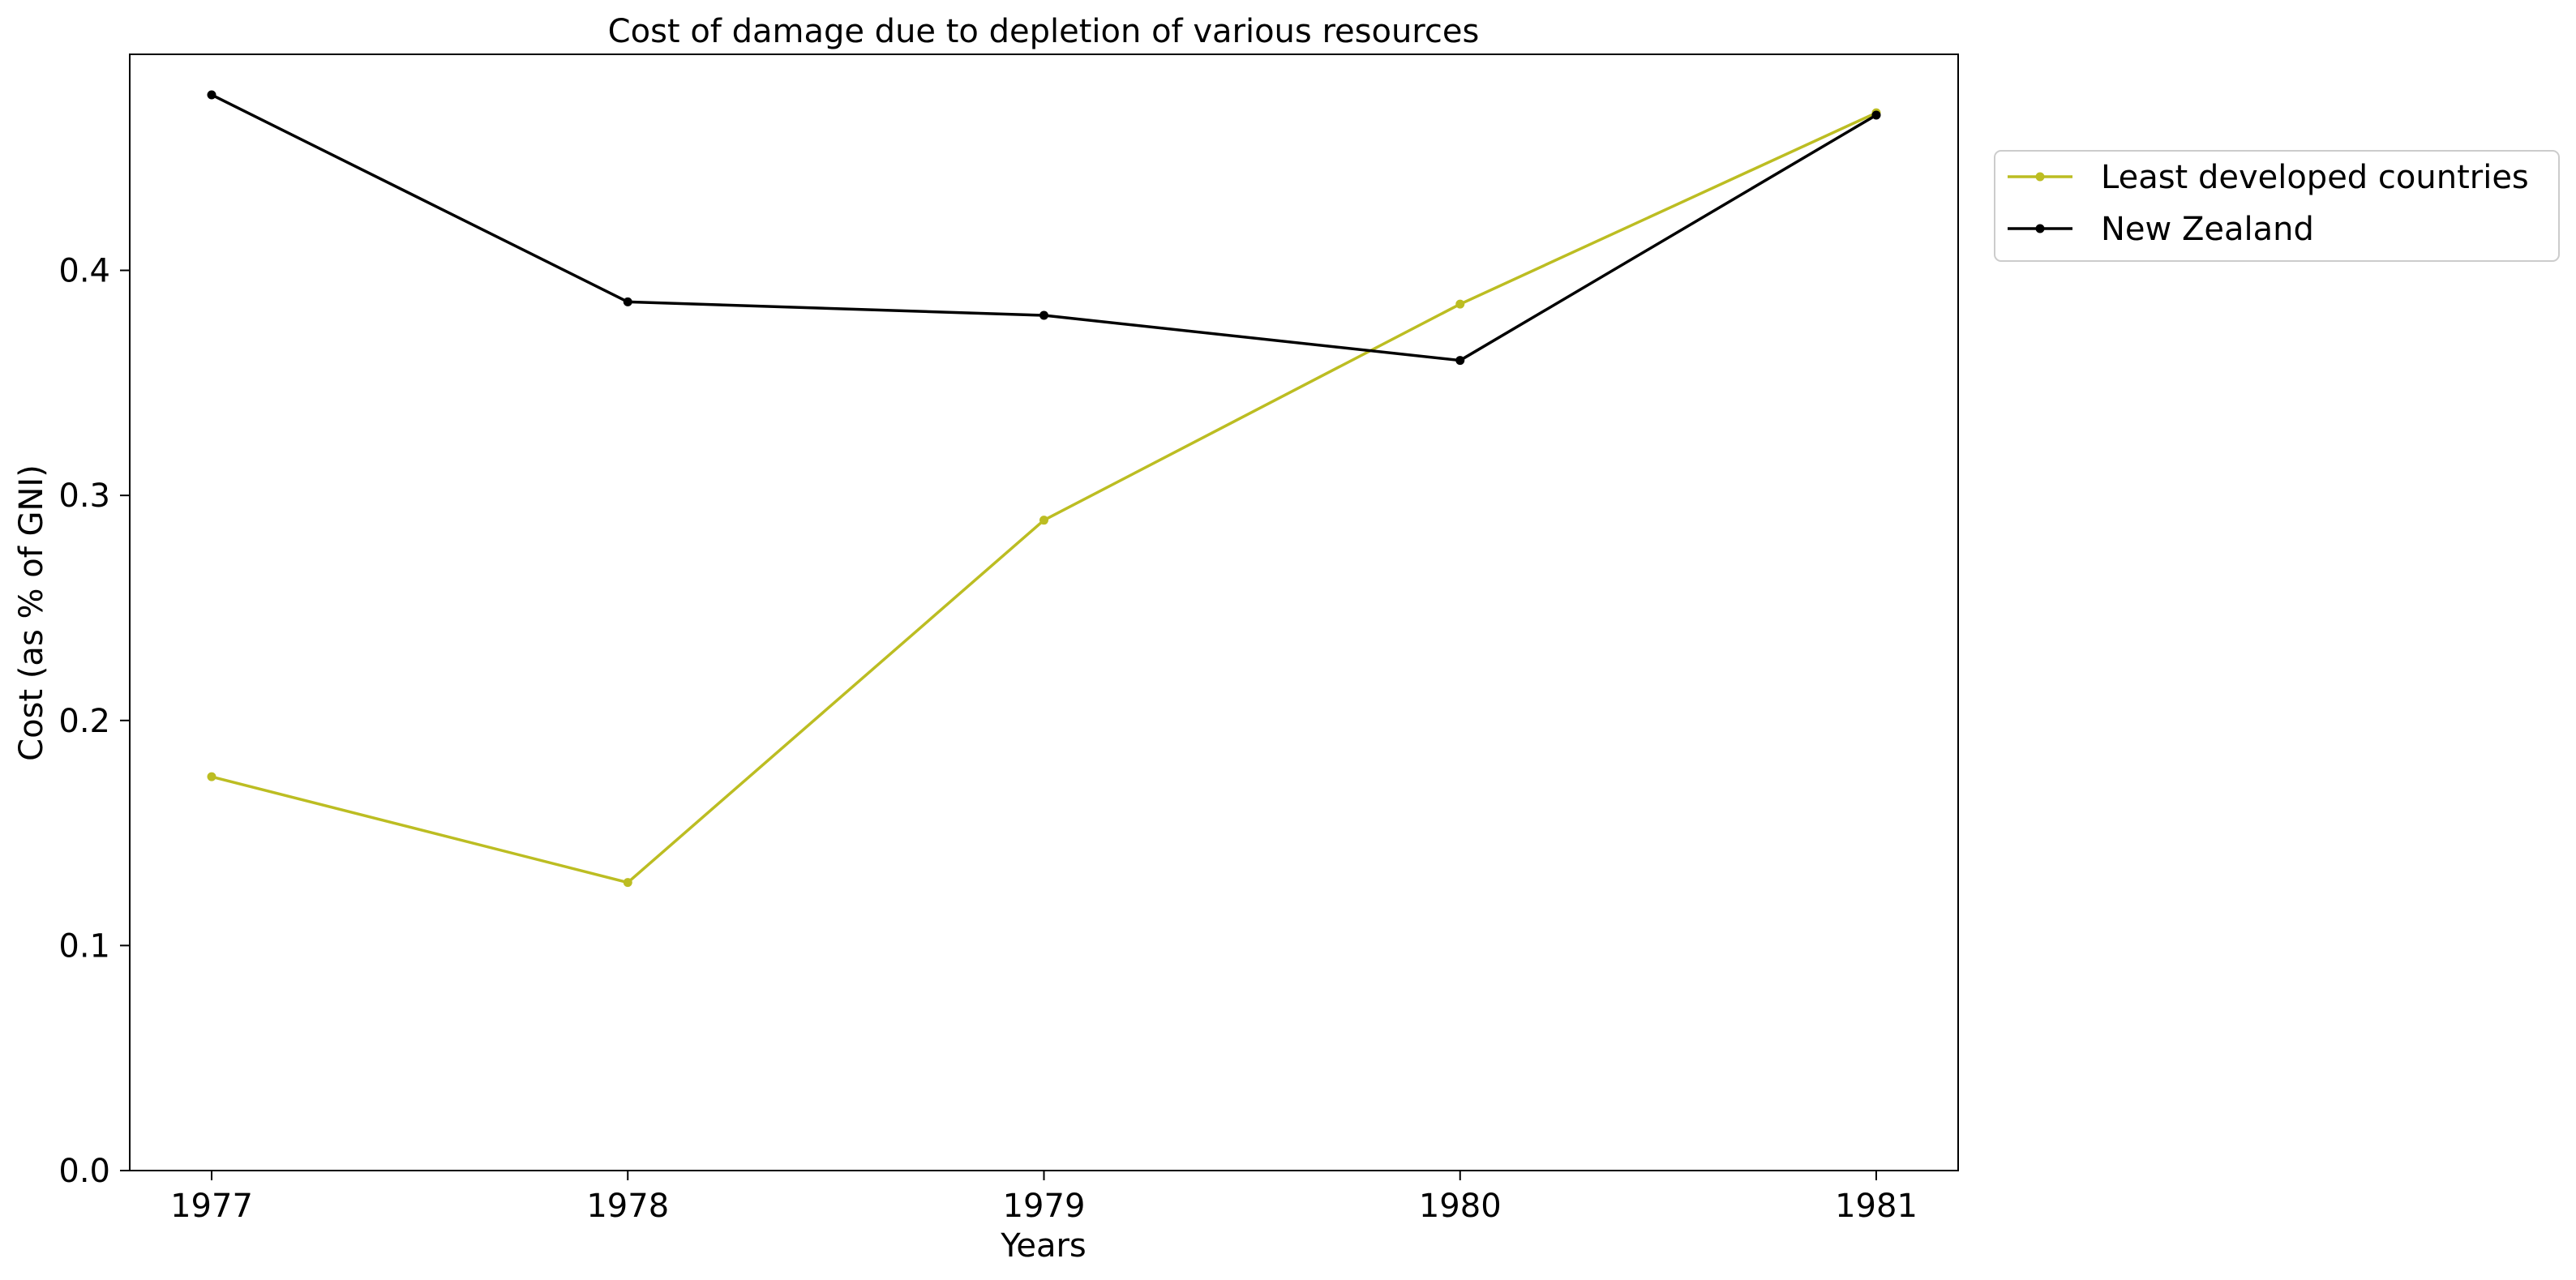 The height and width of the screenshot is (1280, 2576). I want to click on x-tick-label: 1979, so click(1044, 1206).